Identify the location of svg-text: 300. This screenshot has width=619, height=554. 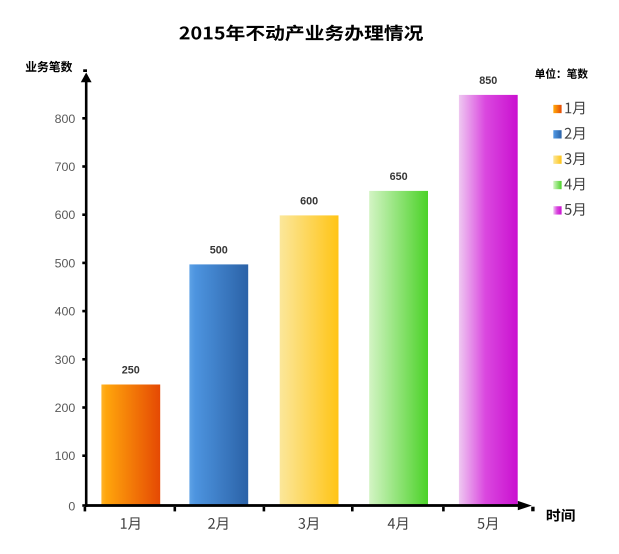
(65, 360).